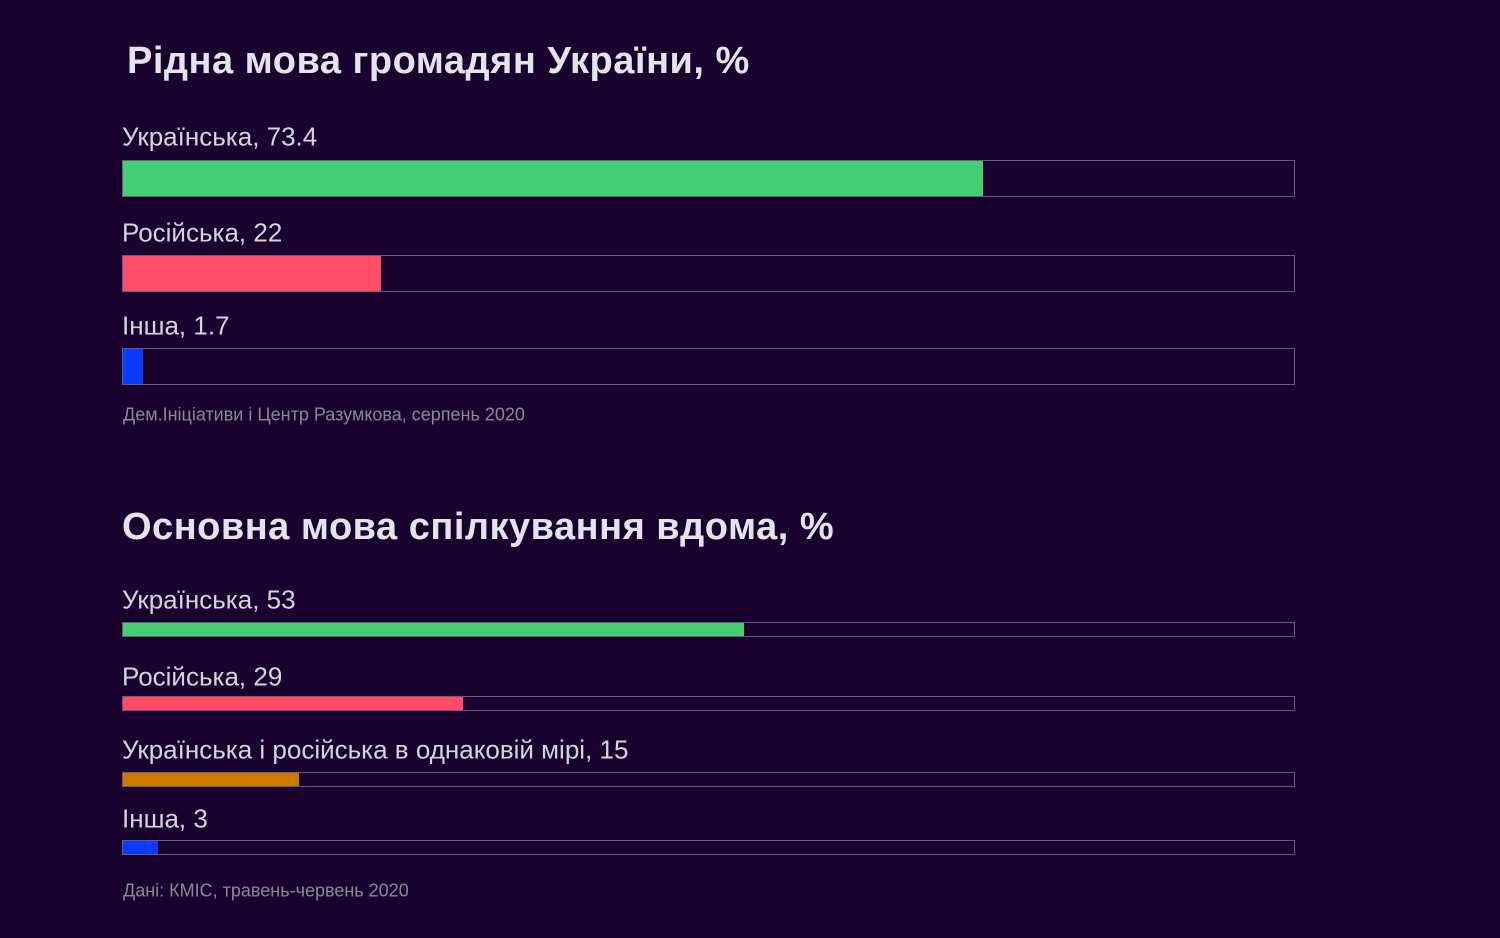 Image resolution: width=1500 pixels, height=938 pixels. I want to click on value-label: 1.7, so click(211, 325).